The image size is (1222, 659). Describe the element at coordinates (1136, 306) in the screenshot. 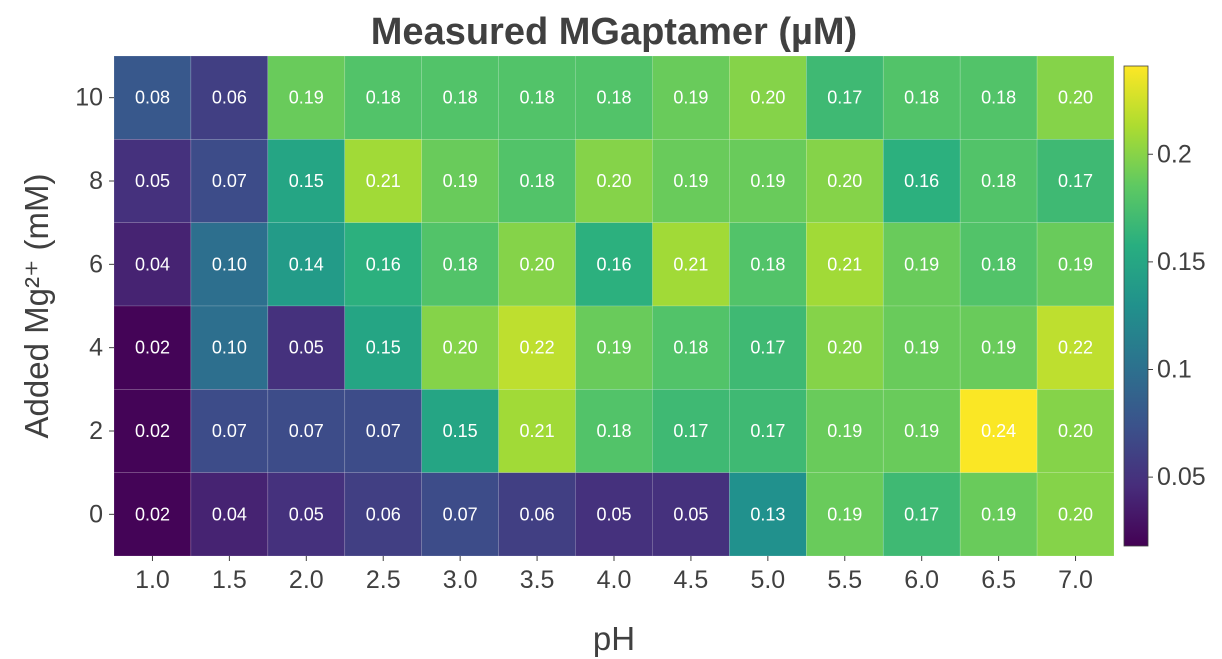

I see `colorbar-gradient` at that location.